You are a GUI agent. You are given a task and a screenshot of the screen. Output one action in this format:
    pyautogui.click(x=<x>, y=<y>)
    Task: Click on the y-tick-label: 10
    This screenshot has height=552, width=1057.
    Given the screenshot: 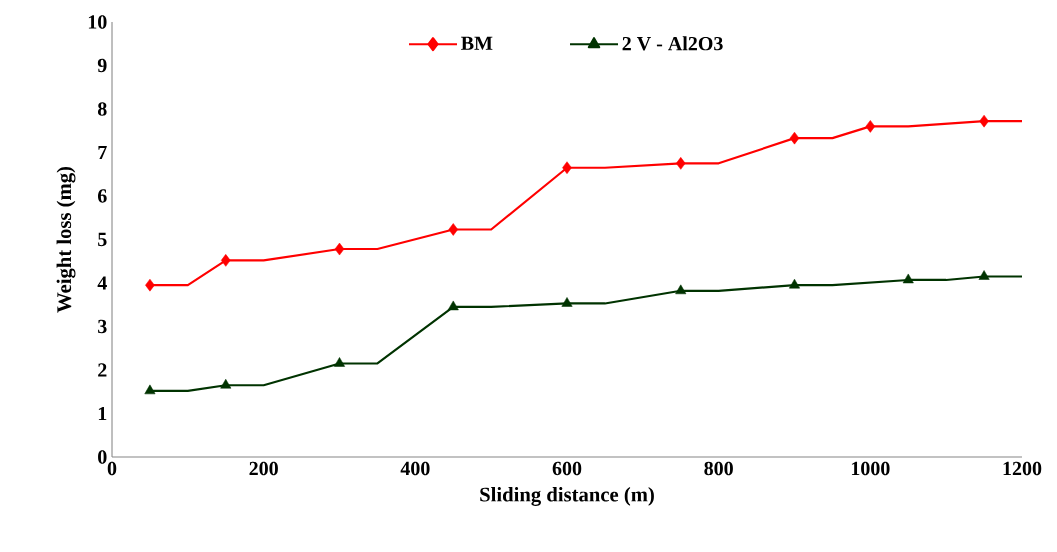 What is the action you would take?
    pyautogui.click(x=97, y=22)
    